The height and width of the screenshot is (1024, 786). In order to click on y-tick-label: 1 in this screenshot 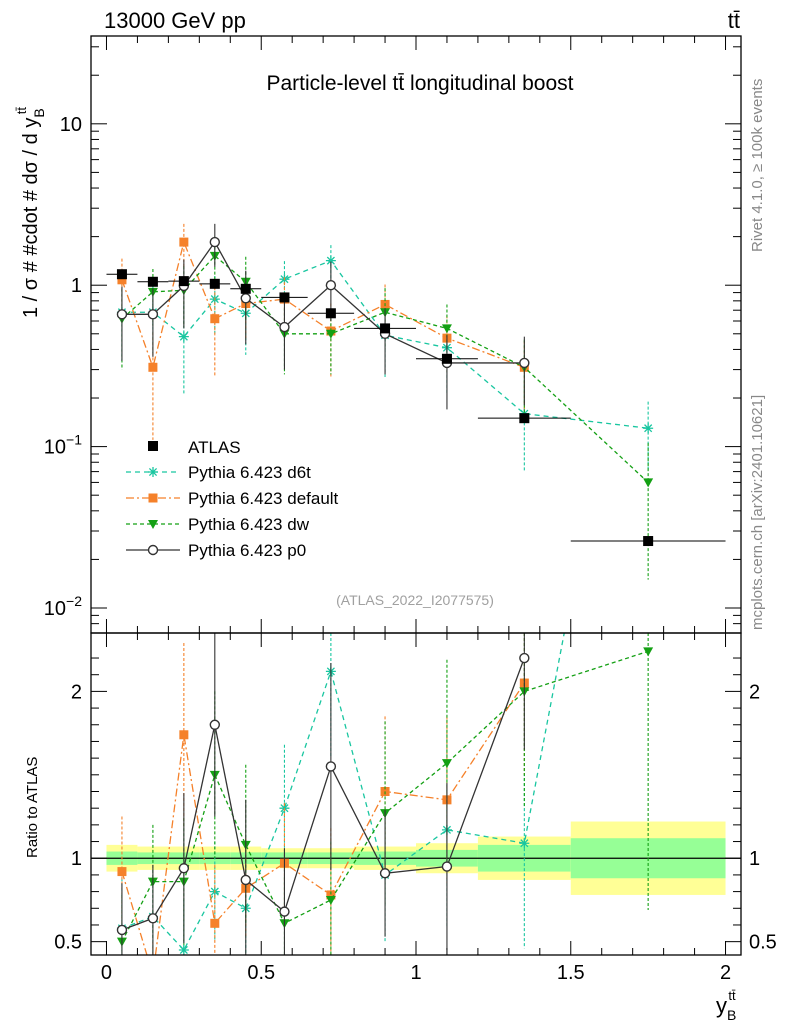, I will do `click(76, 286)`.